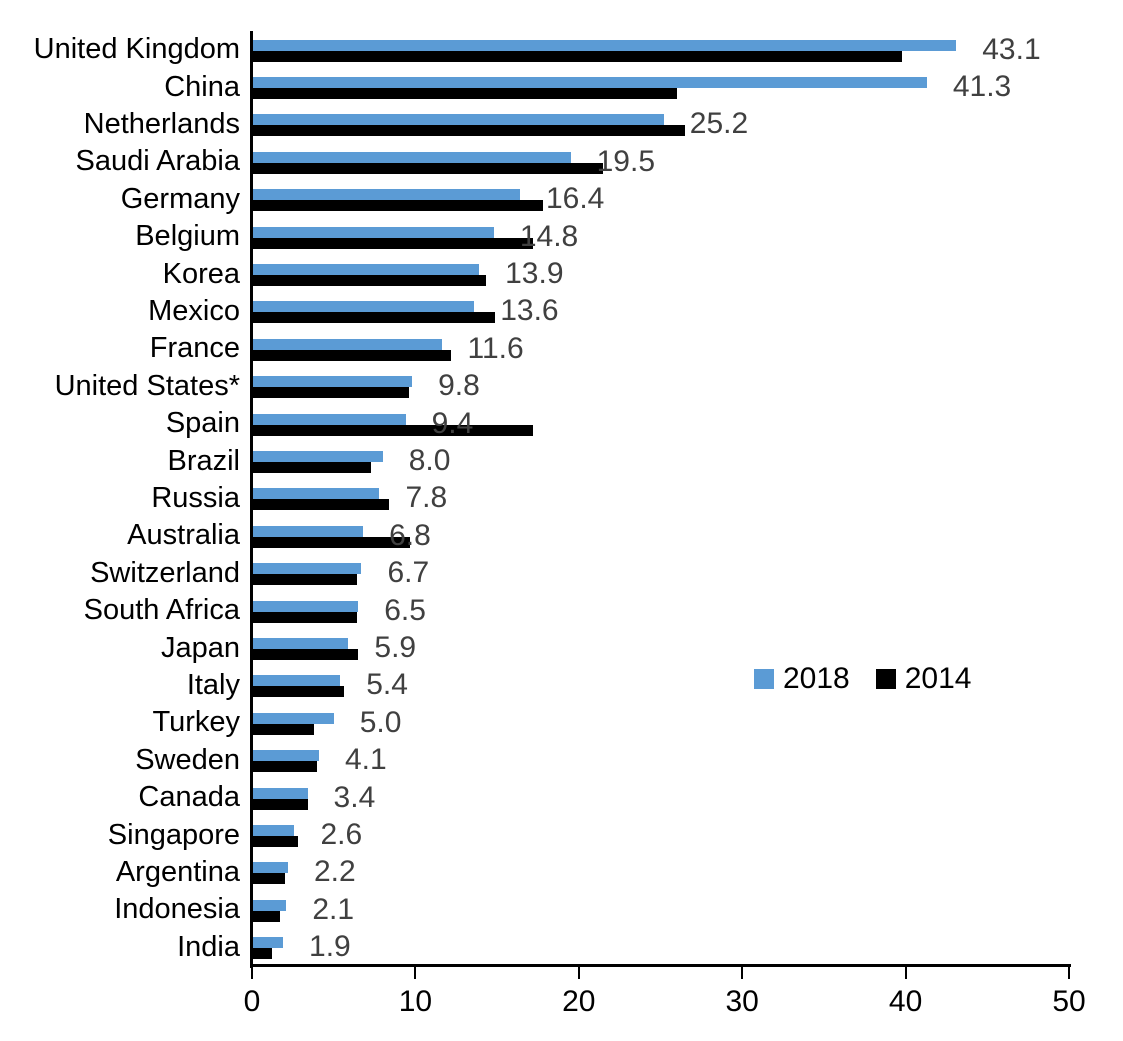  What do you see at coordinates (330, 947) in the screenshot?
I see `value-label: 1.9` at bounding box center [330, 947].